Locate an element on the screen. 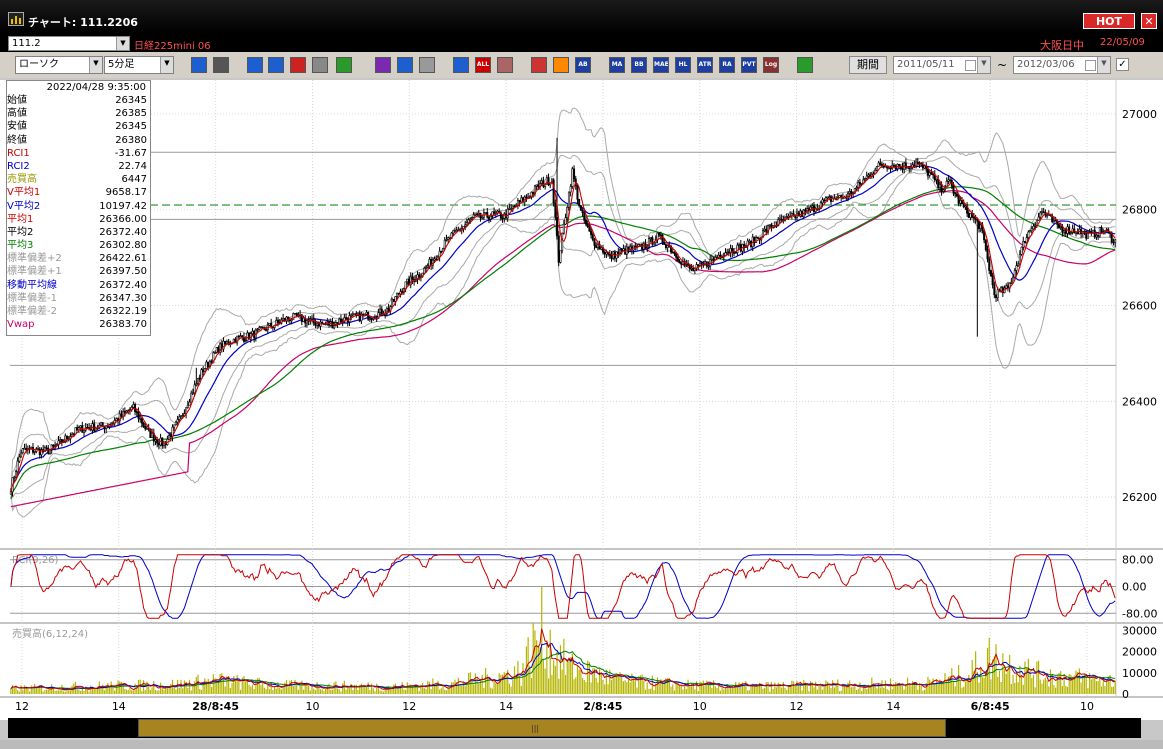 Image resolution: width=1163 pixels, height=749 pixels. color-icon is located at coordinates (561, 65).